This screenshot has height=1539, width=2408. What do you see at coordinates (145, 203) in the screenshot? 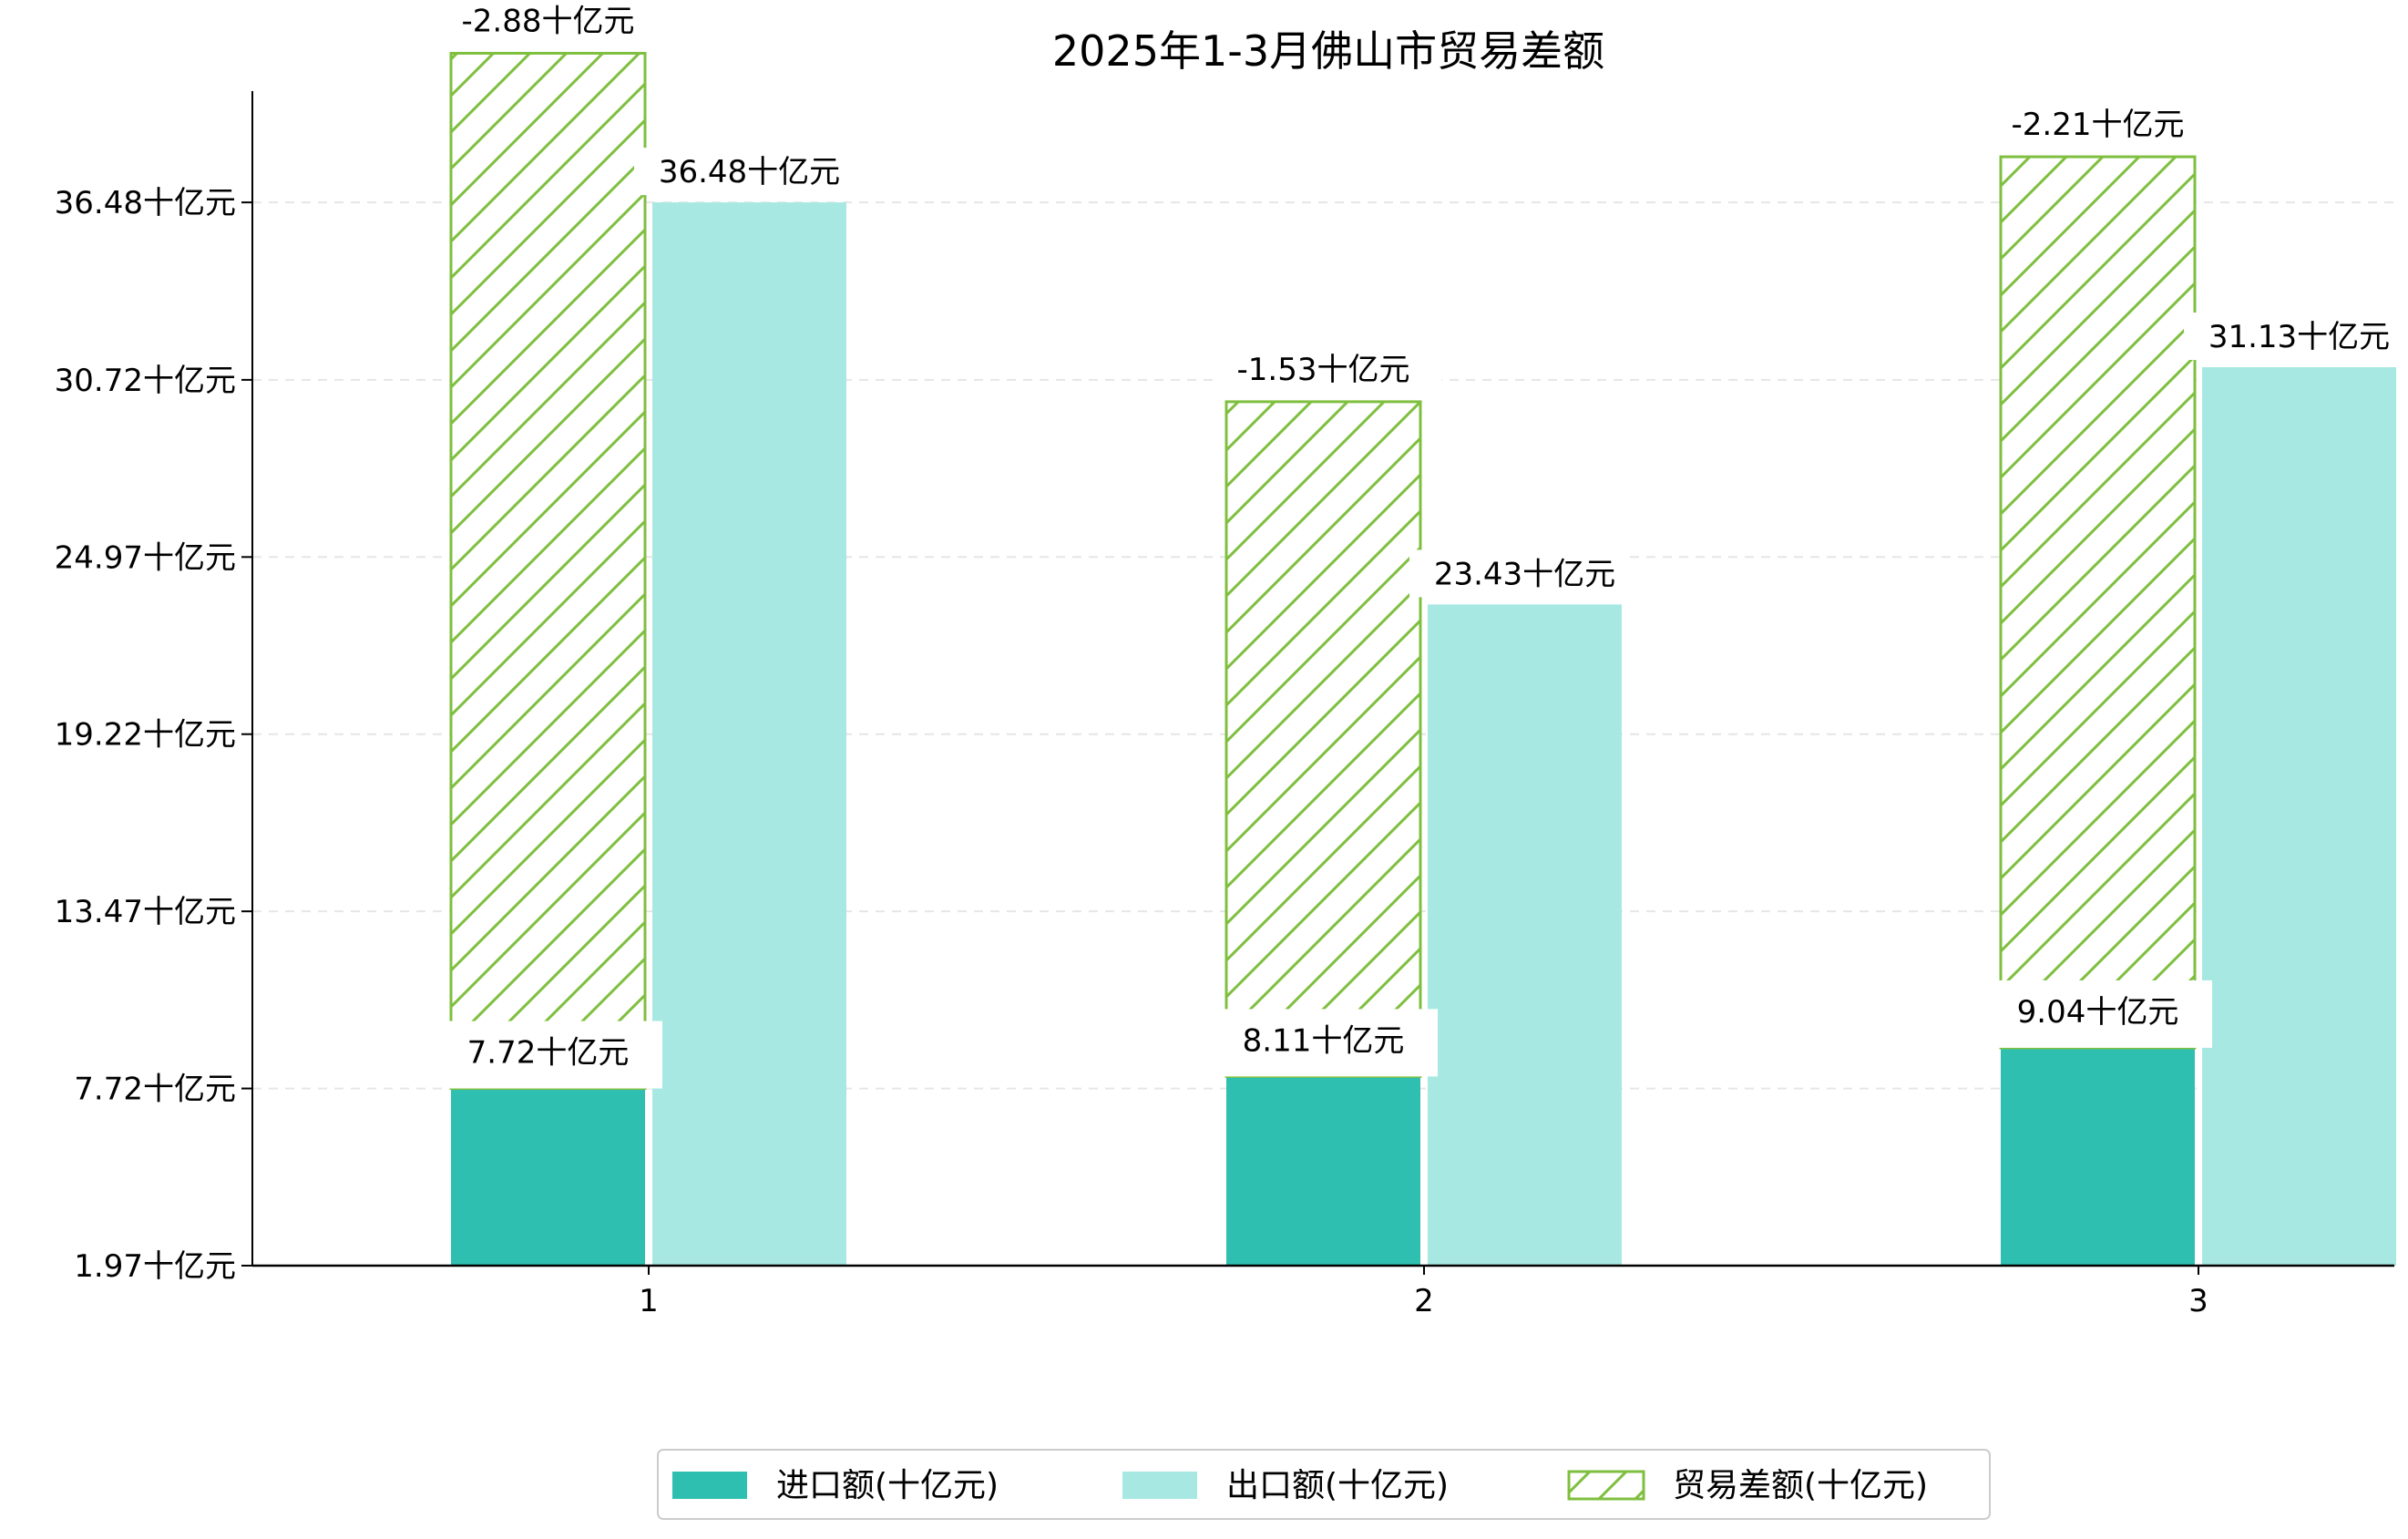
I see `y-tick-label: 36.48十亿元` at bounding box center [145, 203].